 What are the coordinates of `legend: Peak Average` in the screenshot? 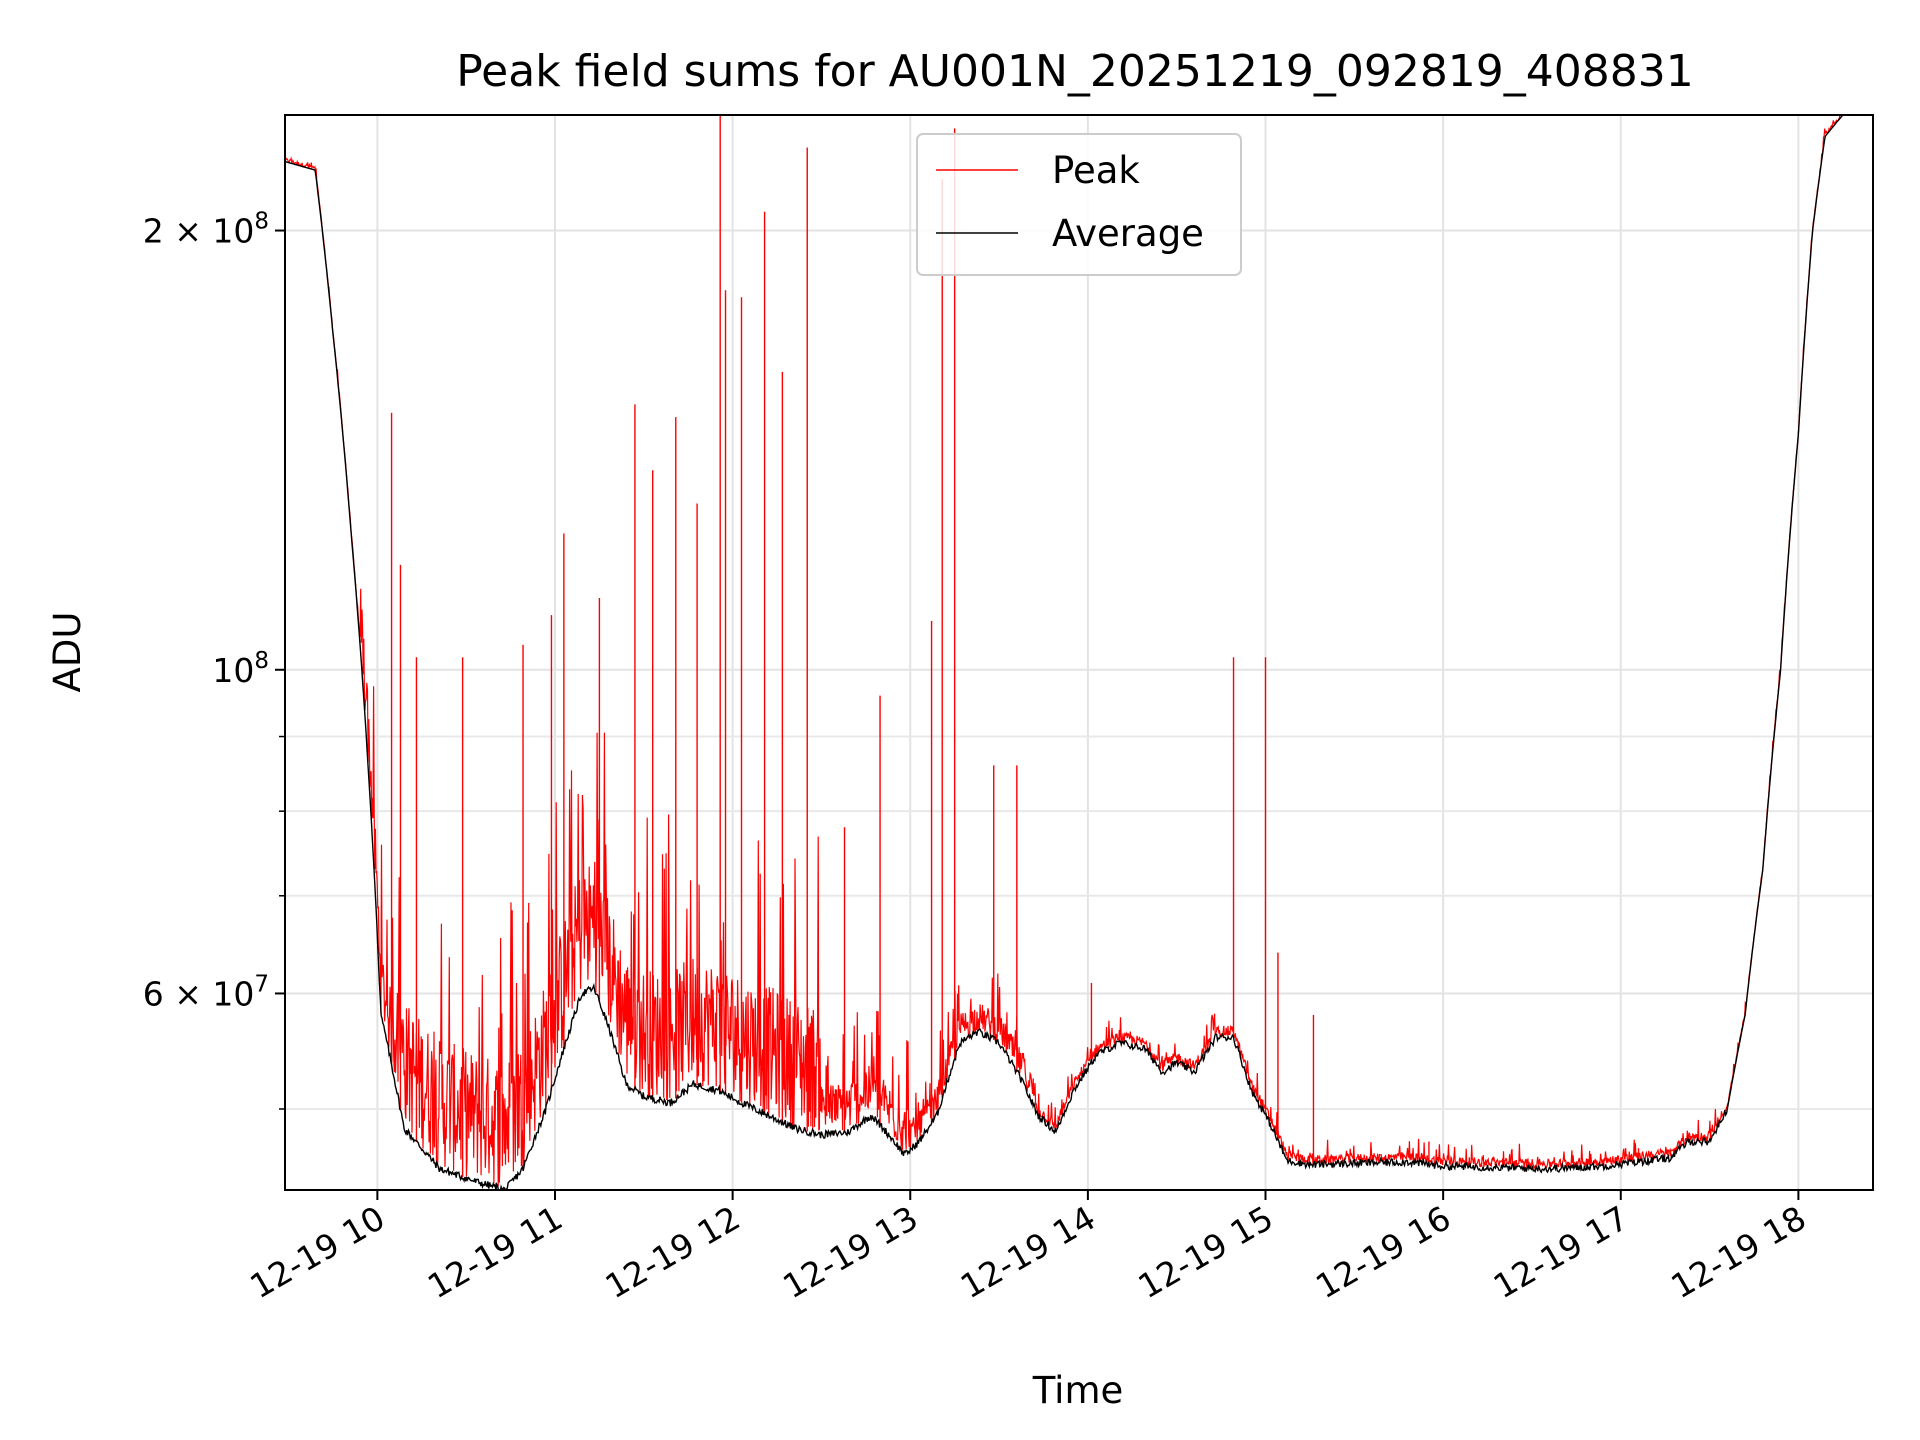 It's located at (1079, 204).